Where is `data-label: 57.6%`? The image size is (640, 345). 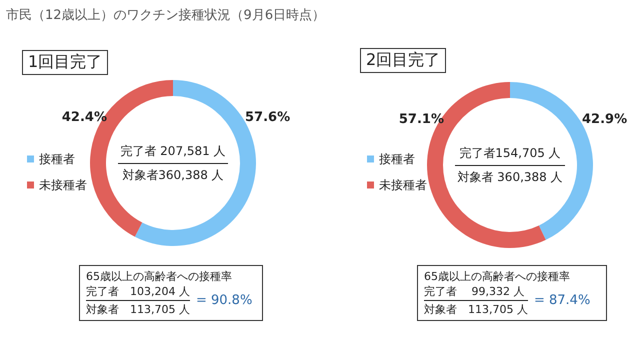
data-label: 57.6% is located at coordinates (267, 117).